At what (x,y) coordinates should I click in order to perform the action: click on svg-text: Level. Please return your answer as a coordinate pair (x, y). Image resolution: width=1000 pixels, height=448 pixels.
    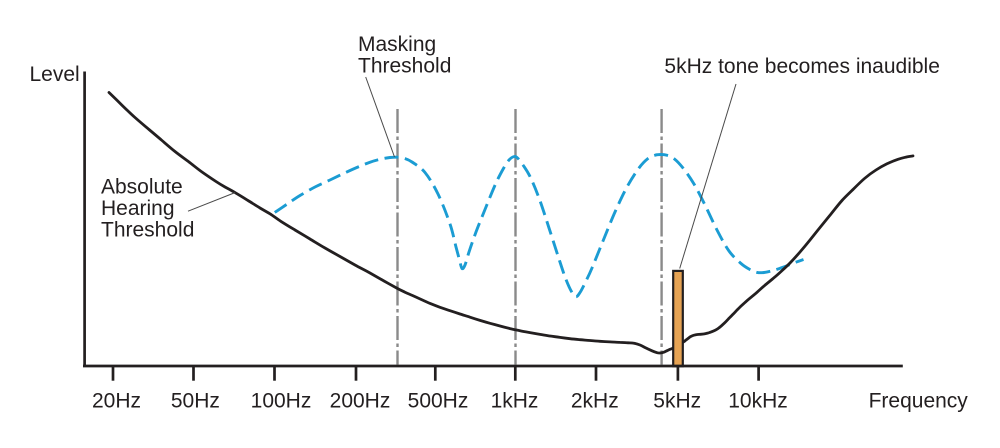
    Looking at the image, I should click on (55, 74).